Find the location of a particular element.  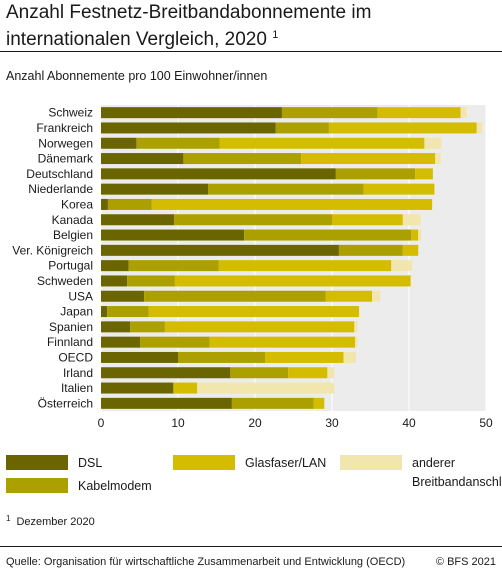

x-axis-tick-labels: 0 10 20 30 40 50 is located at coordinates (295, 423).